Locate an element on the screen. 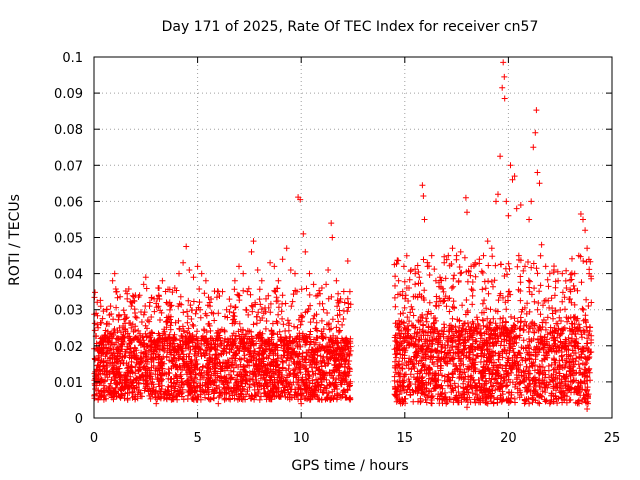  y-tick-label: 0 is located at coordinates (79, 419).